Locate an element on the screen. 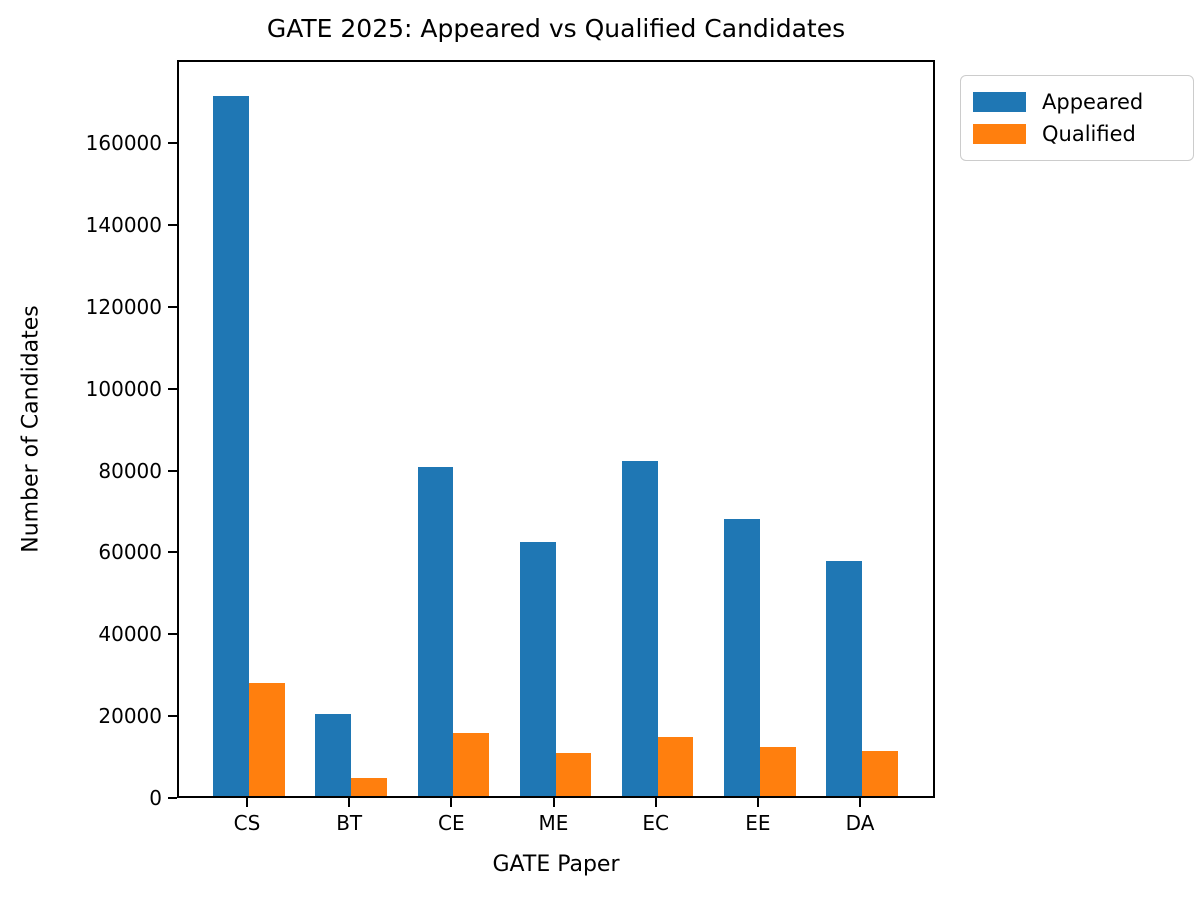  x-tick-label-cs: CS is located at coordinates (247, 823).